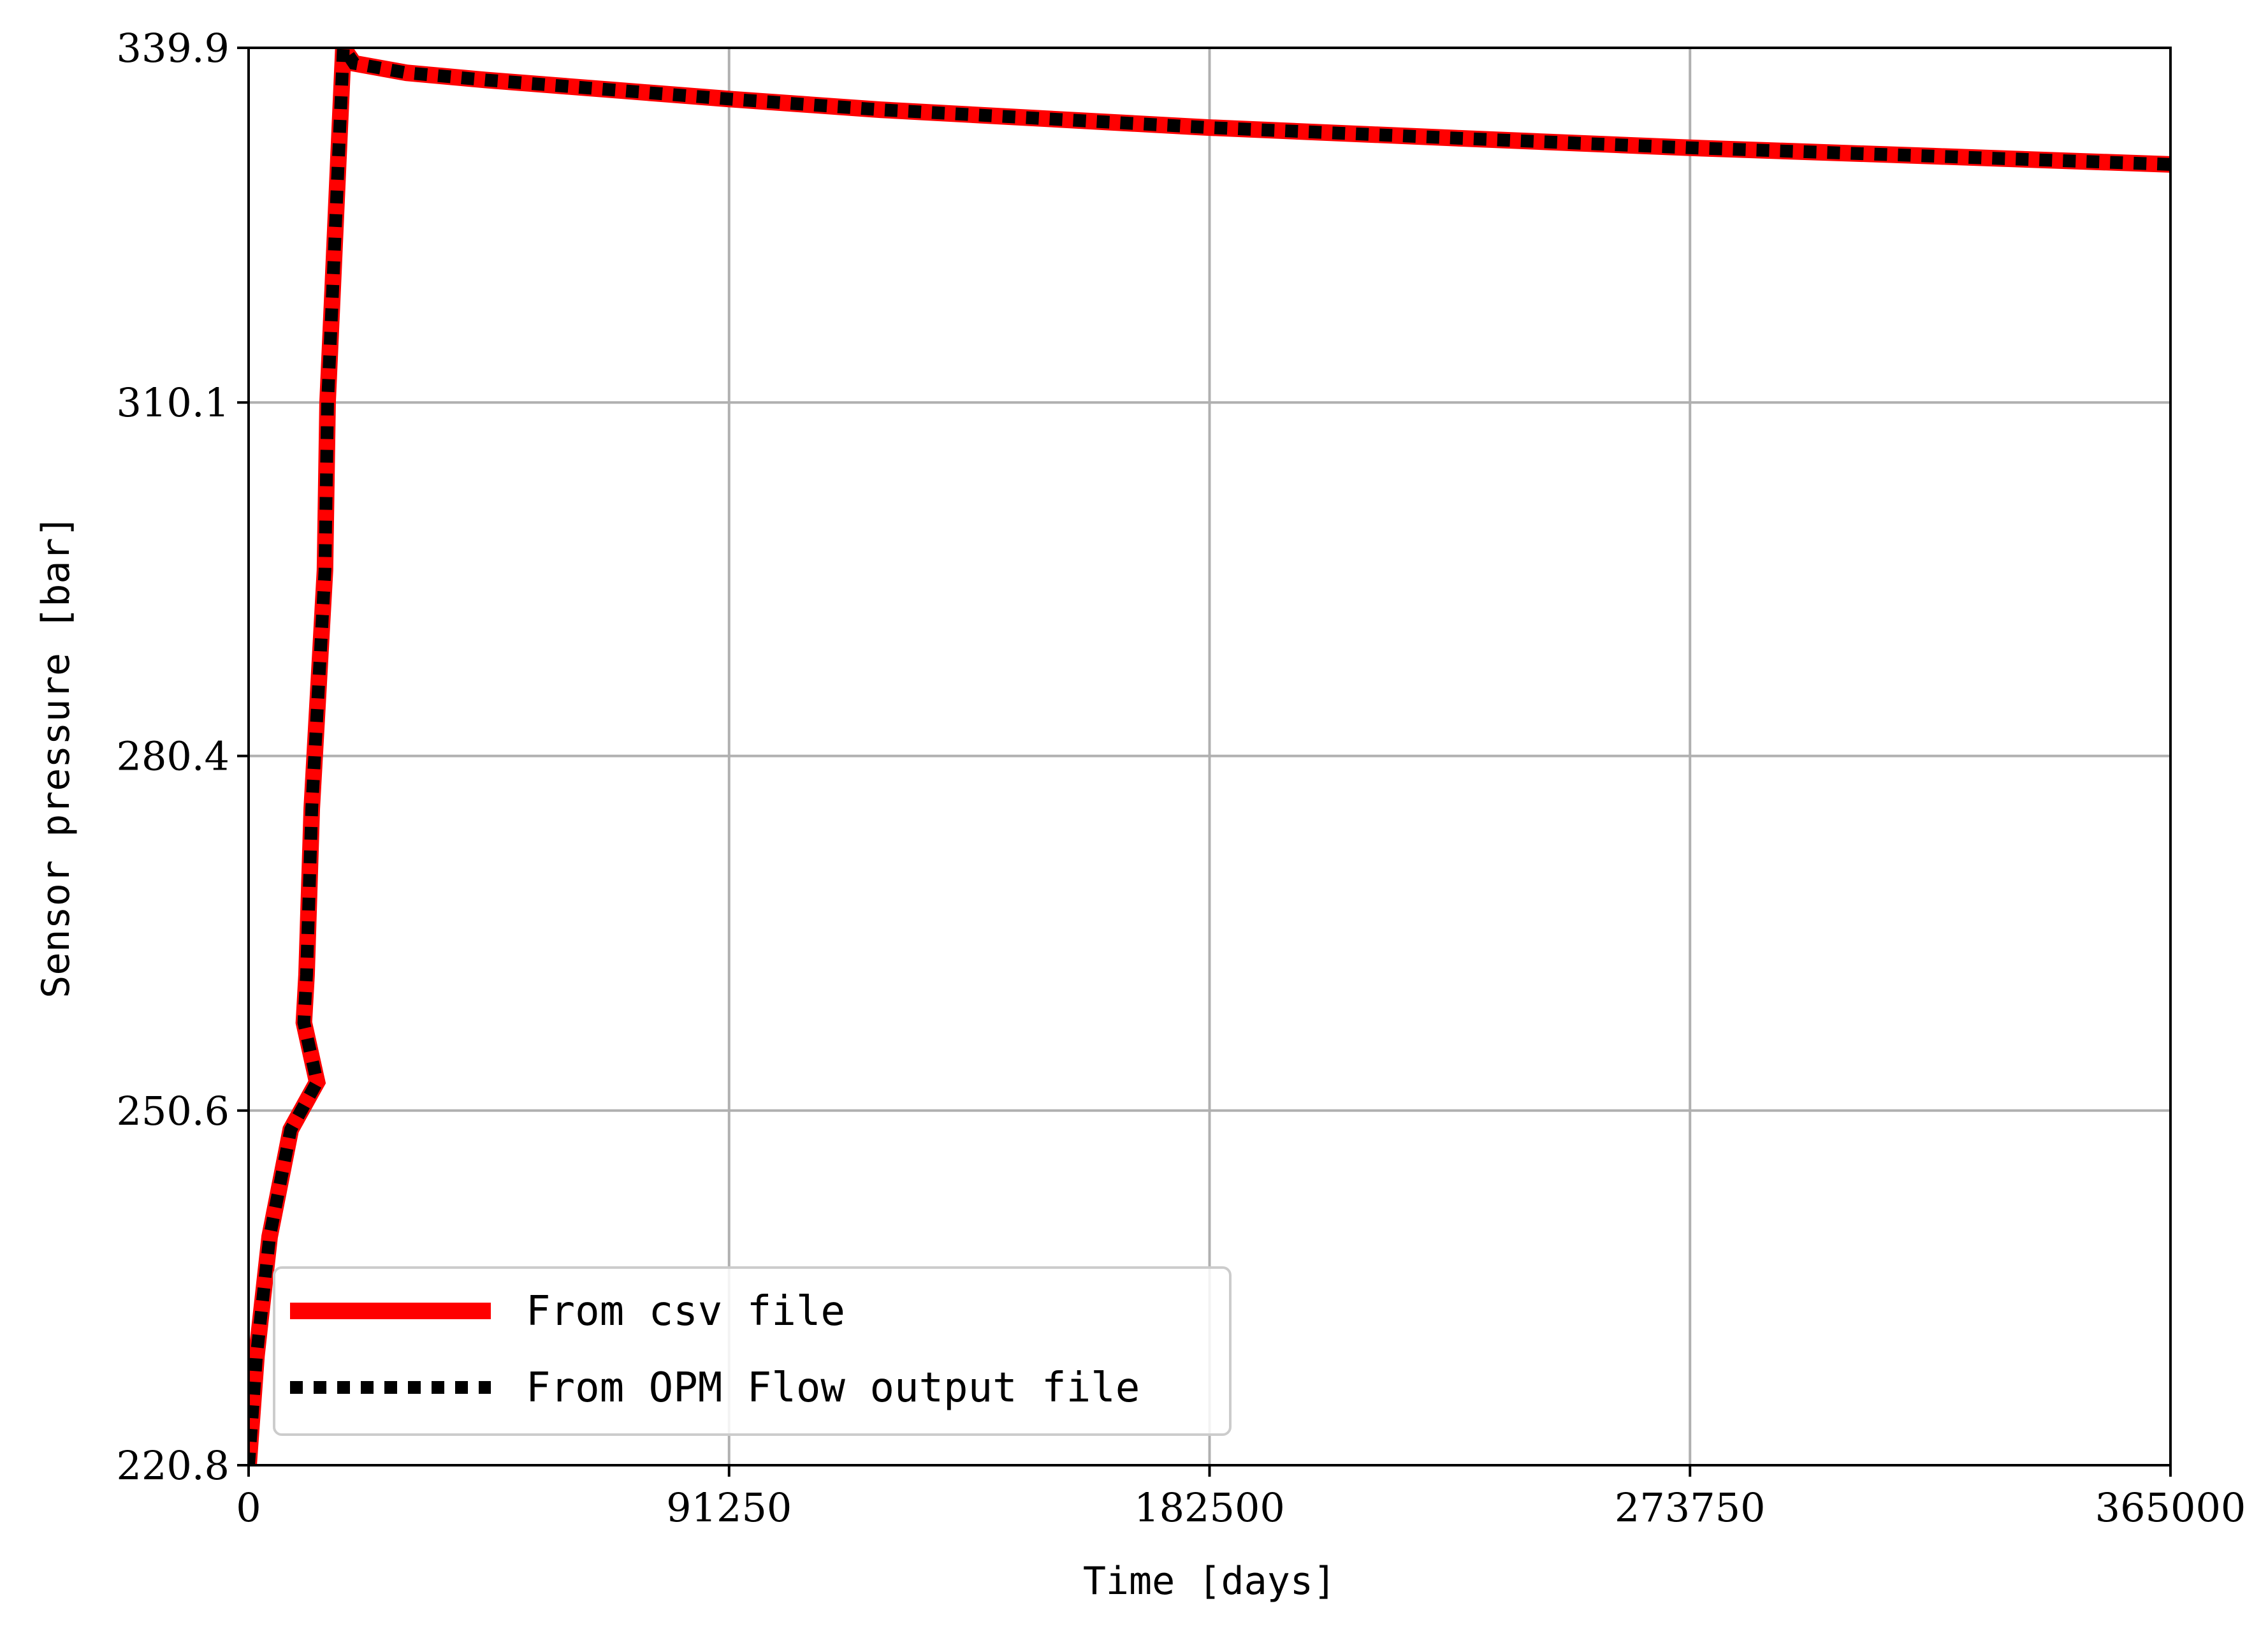 This screenshot has height=1631, width=2268. What do you see at coordinates (1210, 1581) in the screenshot?
I see `x-axis-label: Time [days]` at bounding box center [1210, 1581].